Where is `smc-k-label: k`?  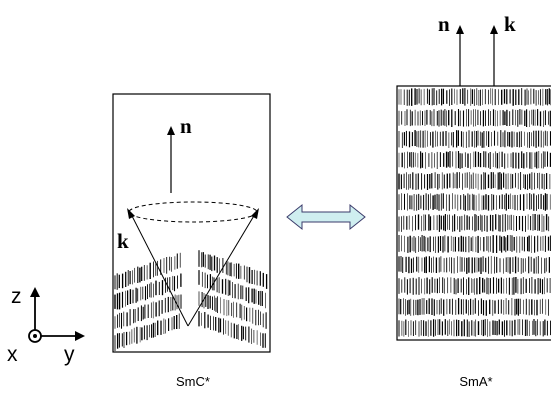 smc-k-label: k is located at coordinates (123, 241).